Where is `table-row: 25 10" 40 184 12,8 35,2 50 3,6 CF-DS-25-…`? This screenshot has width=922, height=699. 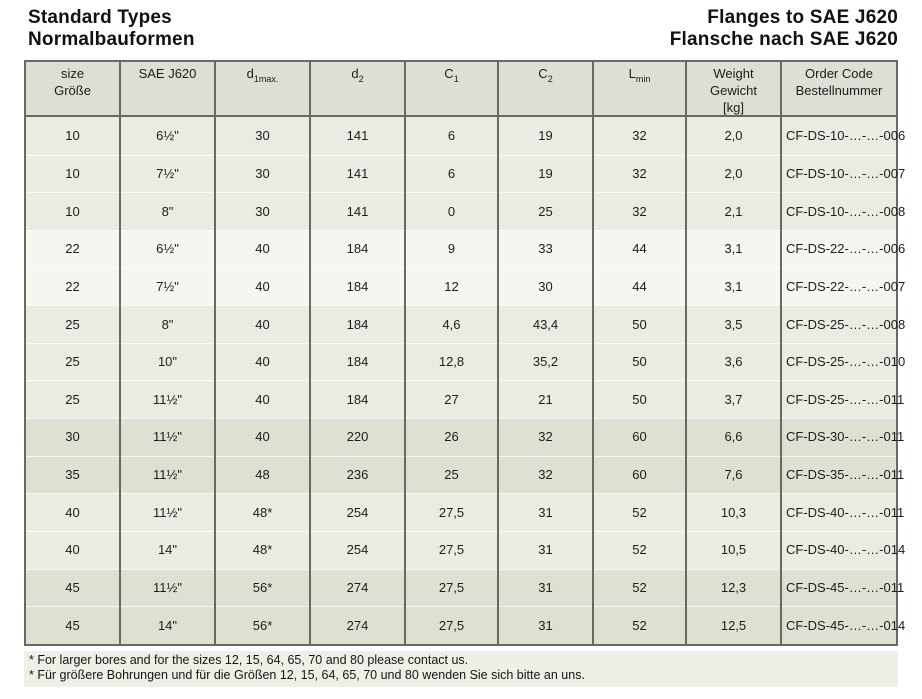 table-row: 25 10" 40 184 12,8 35,2 50 3,6 CF-DS-25-… is located at coordinates (466, 361).